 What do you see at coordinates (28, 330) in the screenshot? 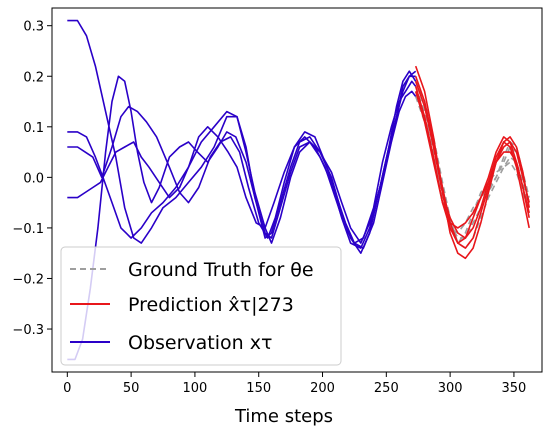
I see `y-tick-label: −0.3` at bounding box center [28, 330].